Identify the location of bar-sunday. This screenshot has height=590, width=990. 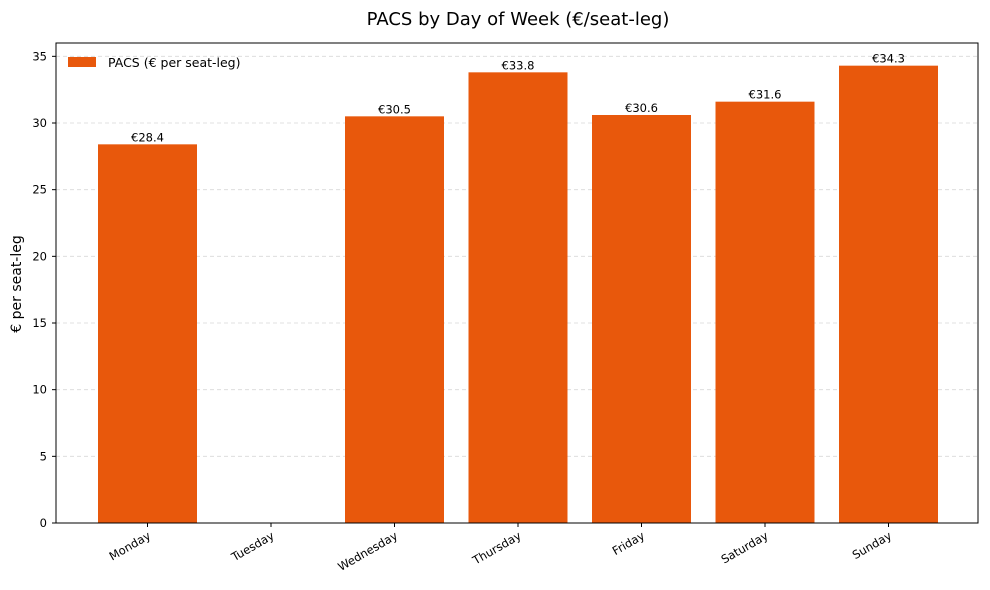
(888, 294).